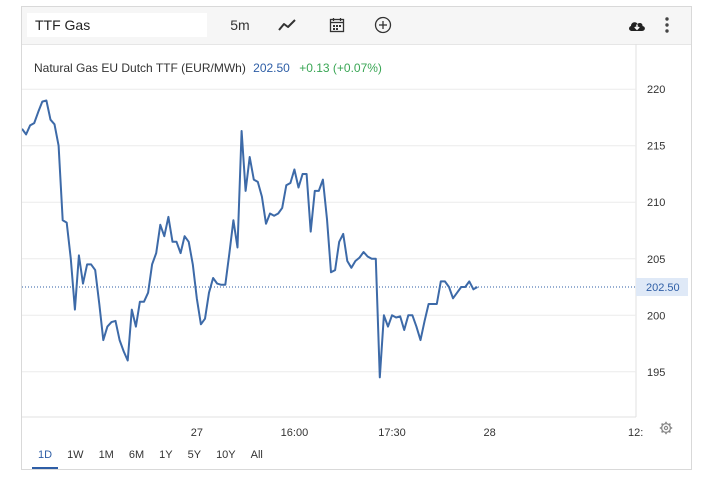  Describe the element at coordinates (45, 458) in the screenshot. I see `range-button-1d: 1D` at that location.